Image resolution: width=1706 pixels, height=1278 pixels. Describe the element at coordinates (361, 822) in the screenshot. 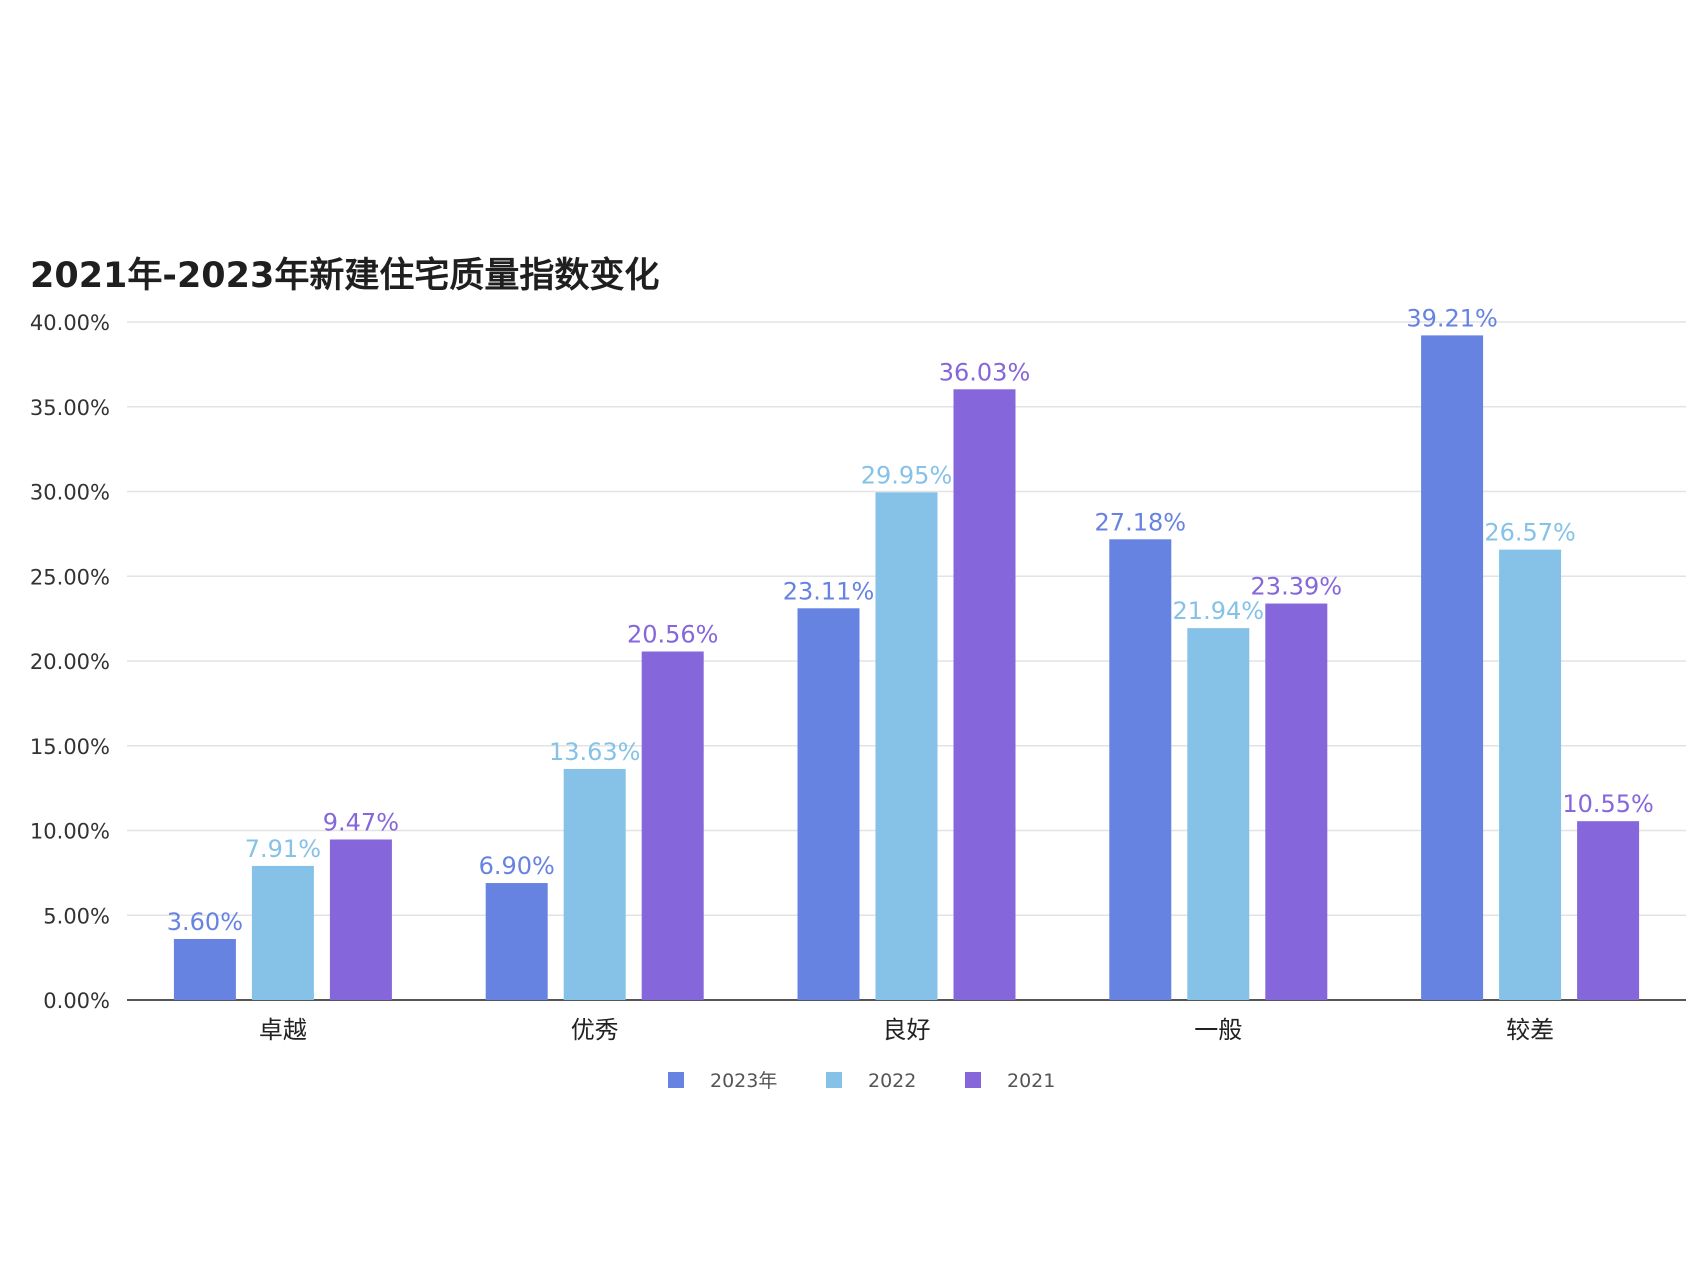

I see `data-label: 9.47%` at that location.